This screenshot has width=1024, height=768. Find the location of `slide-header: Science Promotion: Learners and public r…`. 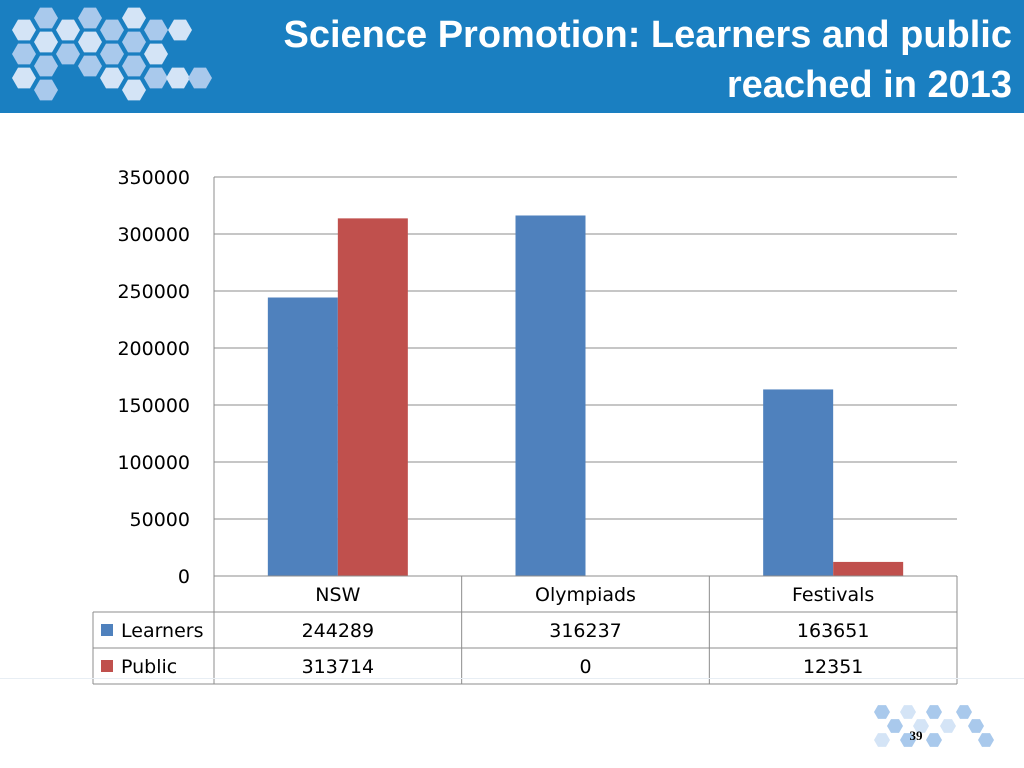

slide-header: Science Promotion: Learners and public r… is located at coordinates (512, 56).